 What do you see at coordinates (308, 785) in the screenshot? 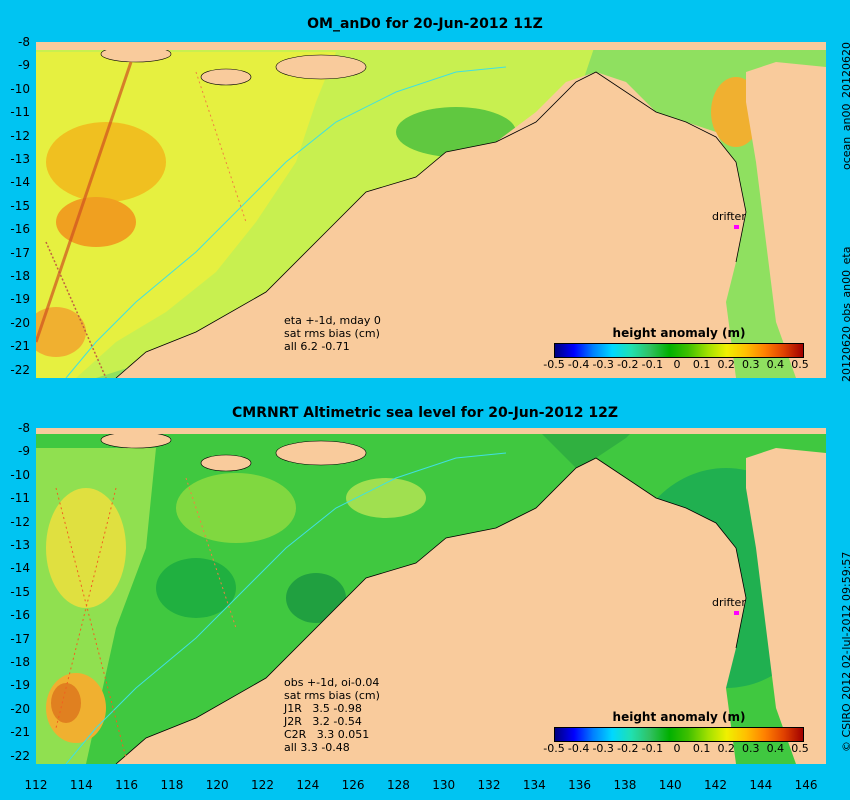
I see `x-tick-label: 124` at bounding box center [308, 785].